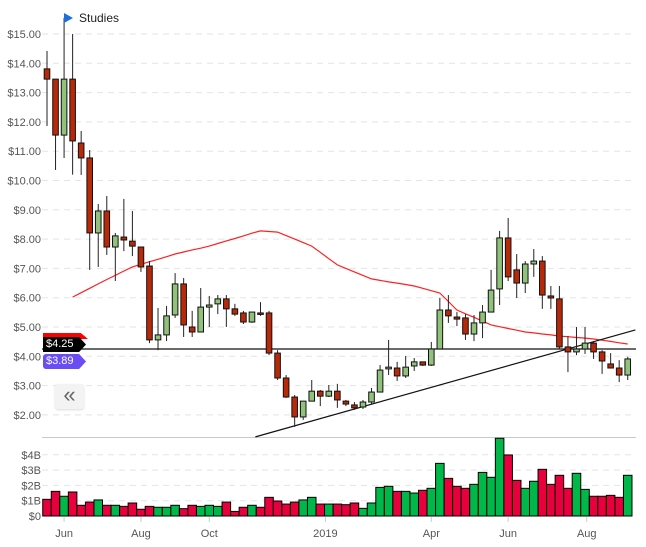 This screenshot has height=547, width=646. Describe the element at coordinates (431, 534) in the screenshot. I see `x-tick-label: Apr` at that location.